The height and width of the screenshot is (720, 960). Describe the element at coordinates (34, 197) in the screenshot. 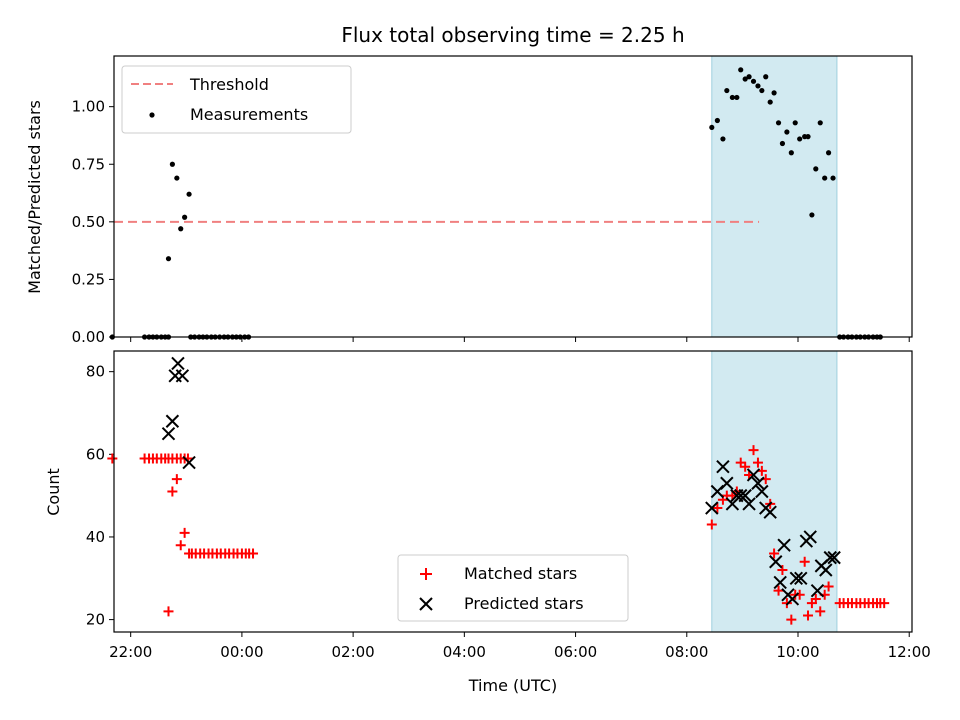

I see `top-y-axis-label: Matched/Predicted stars` at that location.